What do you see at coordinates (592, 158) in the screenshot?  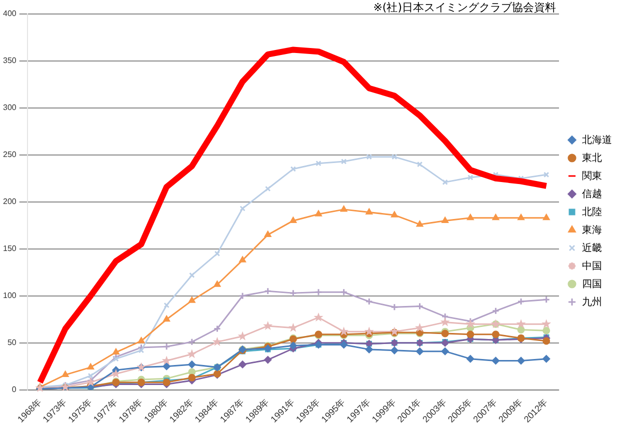 I see `legend-label: 東北` at bounding box center [592, 158].